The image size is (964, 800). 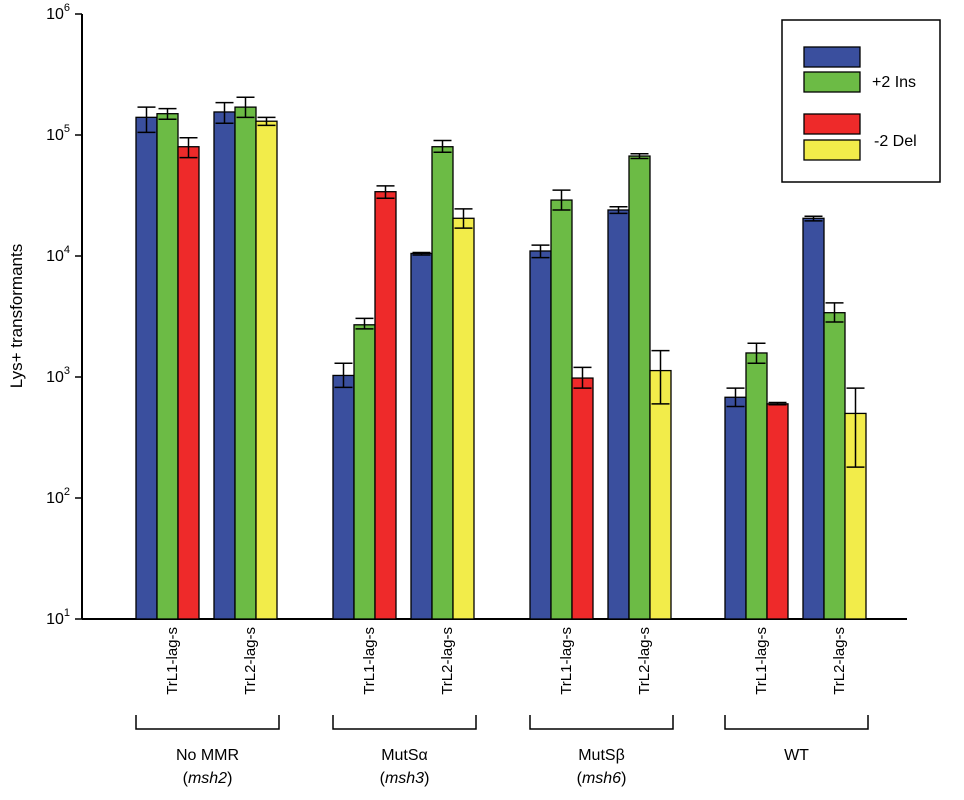 I want to click on y-tick-label: 10³, so click(x=58, y=375).